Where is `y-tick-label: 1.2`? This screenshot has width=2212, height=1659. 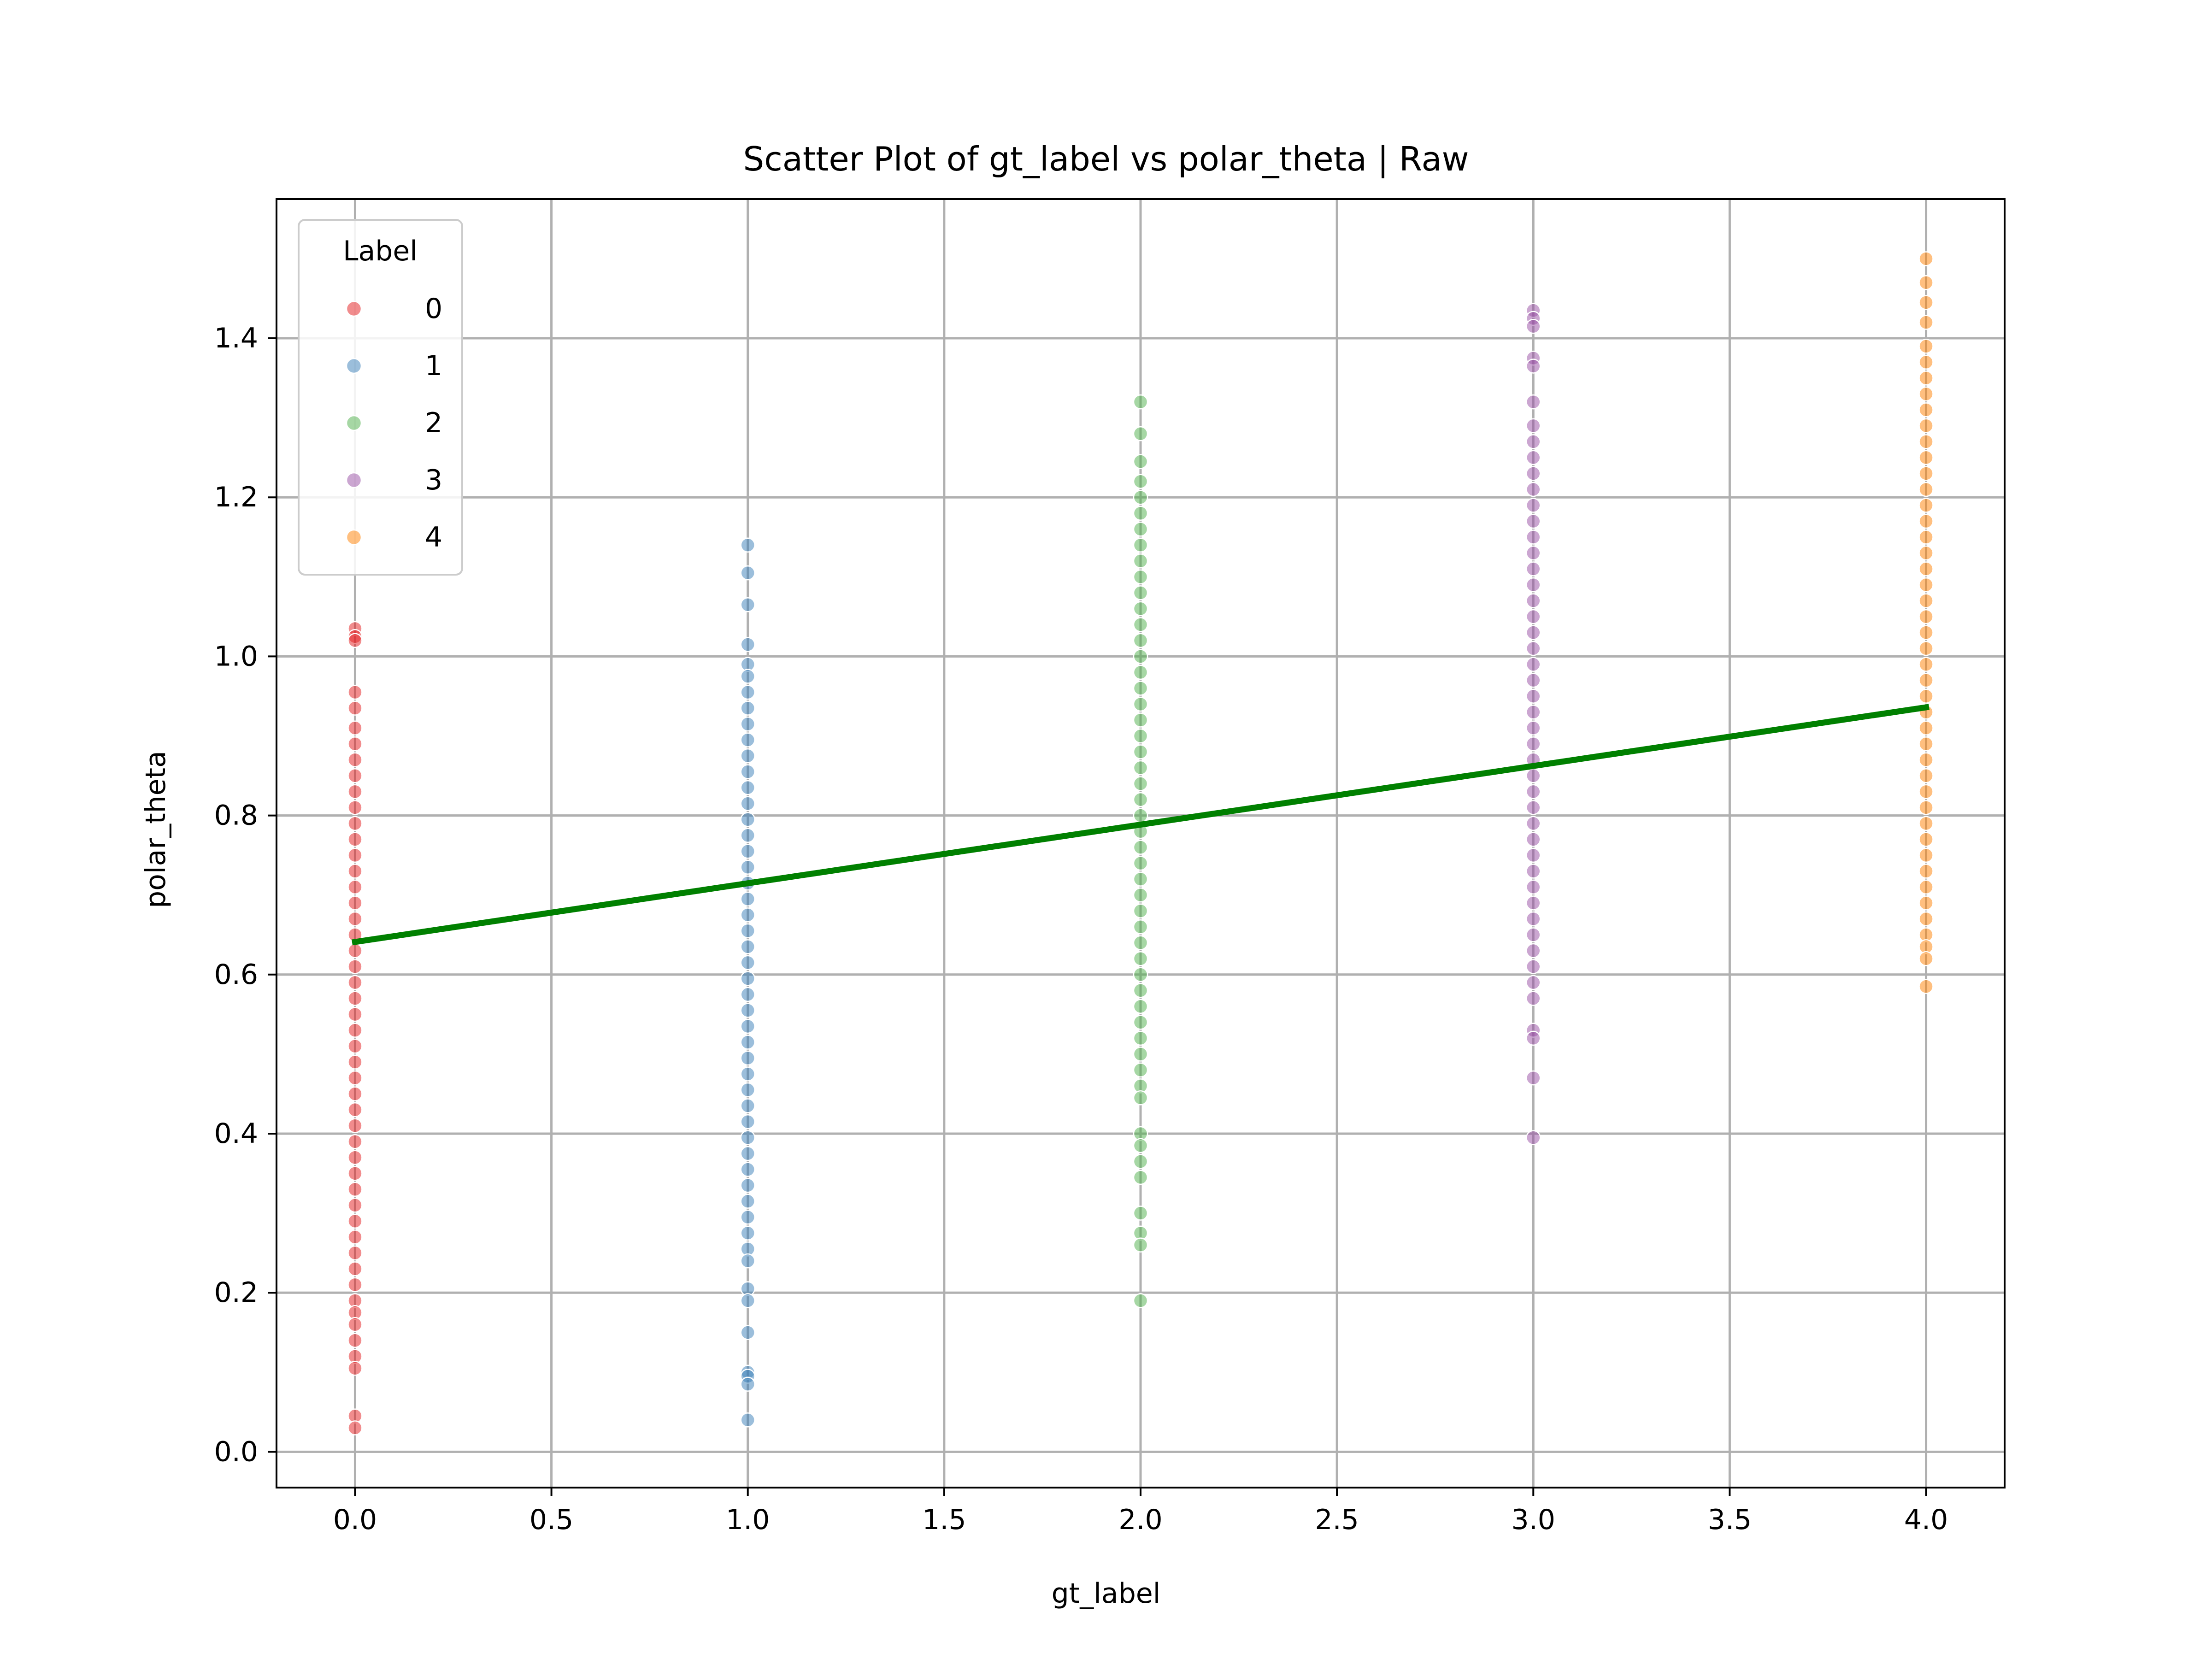
y-tick-label: 1.2 is located at coordinates (236, 497).